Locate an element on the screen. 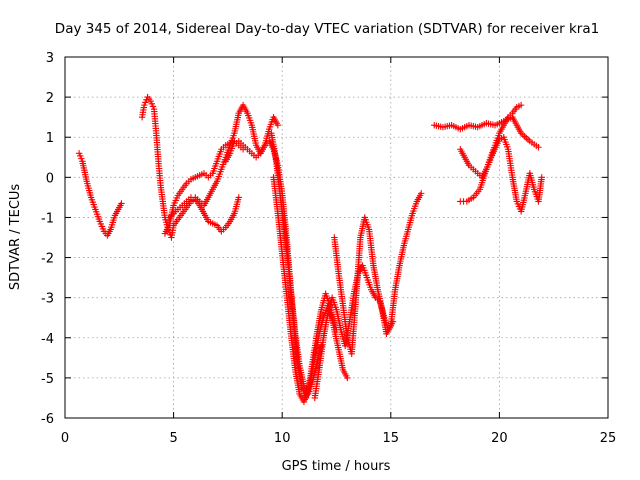 The height and width of the screenshot is (480, 640). x-axis-label: GPS time / hours is located at coordinates (336, 466).